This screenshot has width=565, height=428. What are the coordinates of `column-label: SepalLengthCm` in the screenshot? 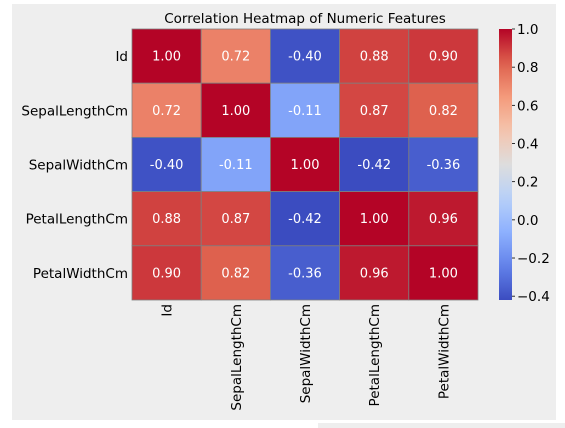 It's located at (237, 357).